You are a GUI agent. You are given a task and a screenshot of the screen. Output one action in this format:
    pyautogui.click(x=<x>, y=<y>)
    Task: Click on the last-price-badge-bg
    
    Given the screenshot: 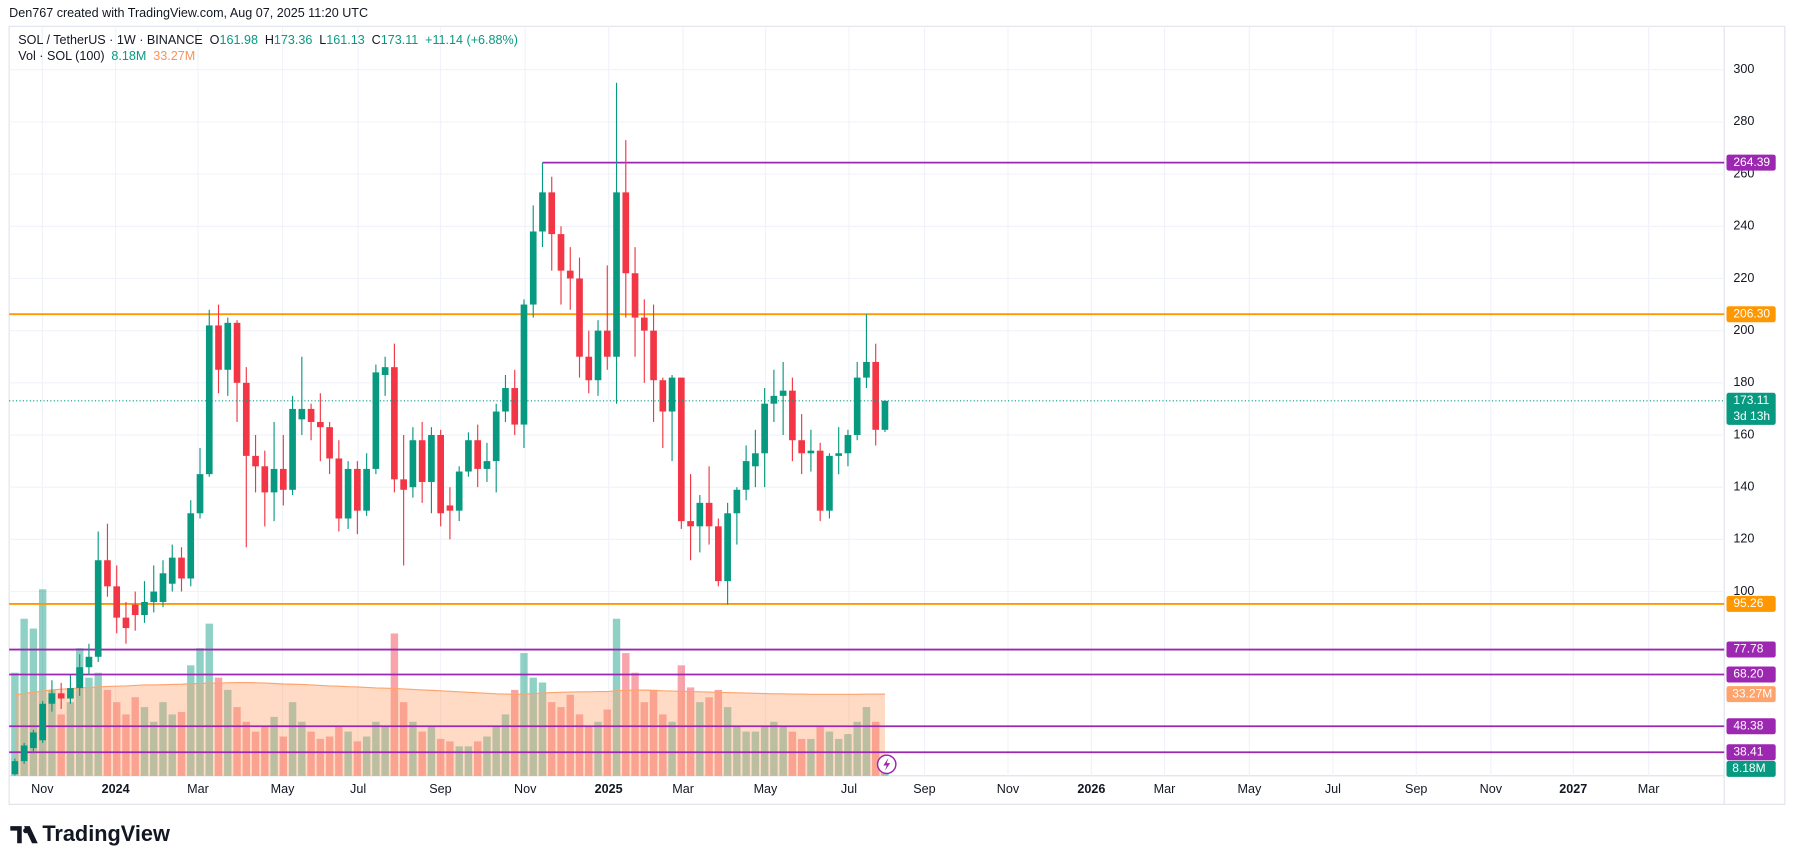 What is the action you would take?
    pyautogui.click(x=1751, y=408)
    